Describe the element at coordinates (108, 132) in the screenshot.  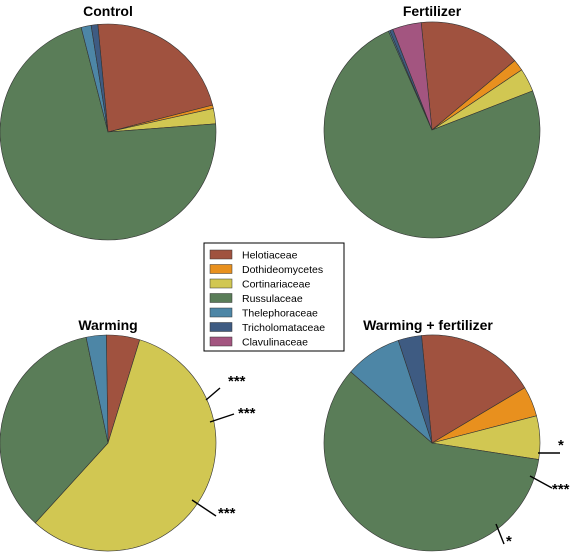
I see `pie-control` at that location.